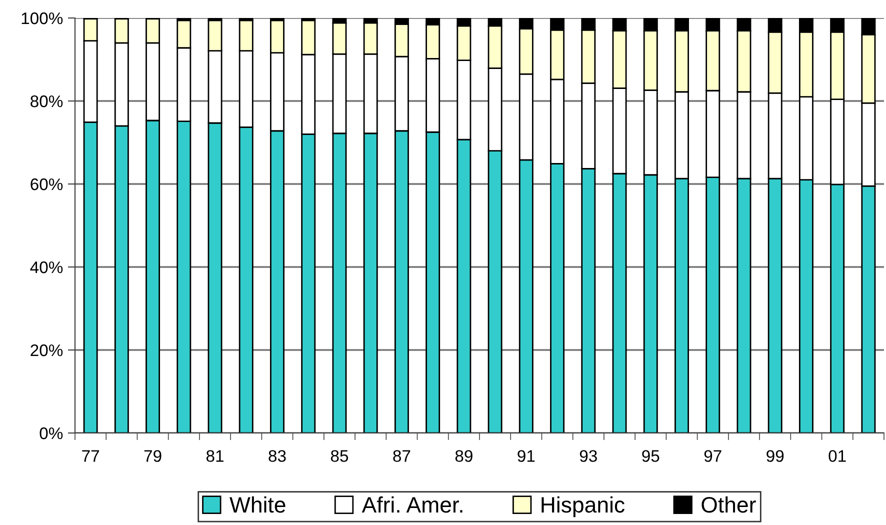 This screenshot has width=886, height=525. What do you see at coordinates (401, 456) in the screenshot?
I see `x-tick-label: 87` at bounding box center [401, 456].